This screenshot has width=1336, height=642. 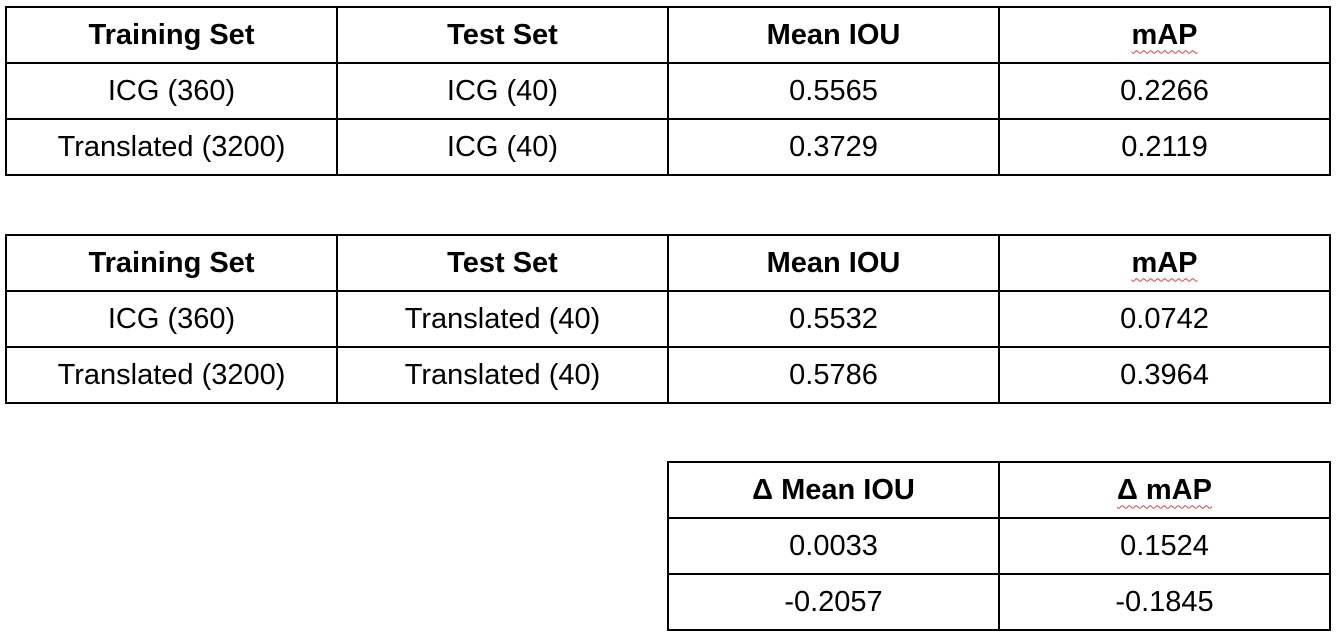 I want to click on cell-map: 0.0742, so click(x=1164, y=319).